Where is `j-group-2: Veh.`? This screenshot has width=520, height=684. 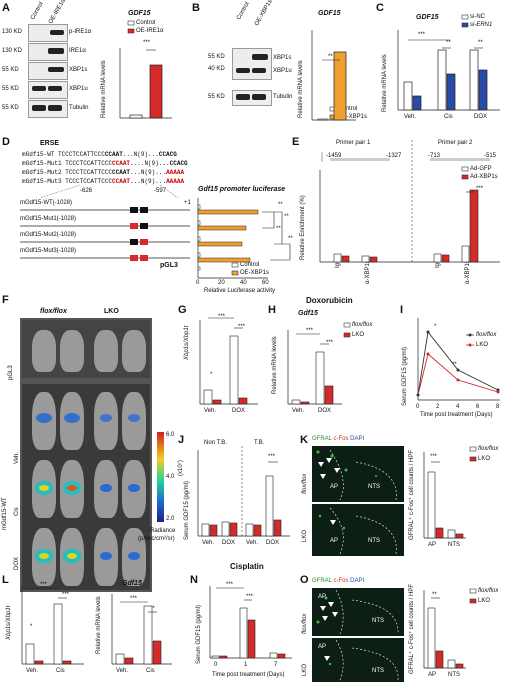 j-group-2: Veh. is located at coordinates (252, 543).